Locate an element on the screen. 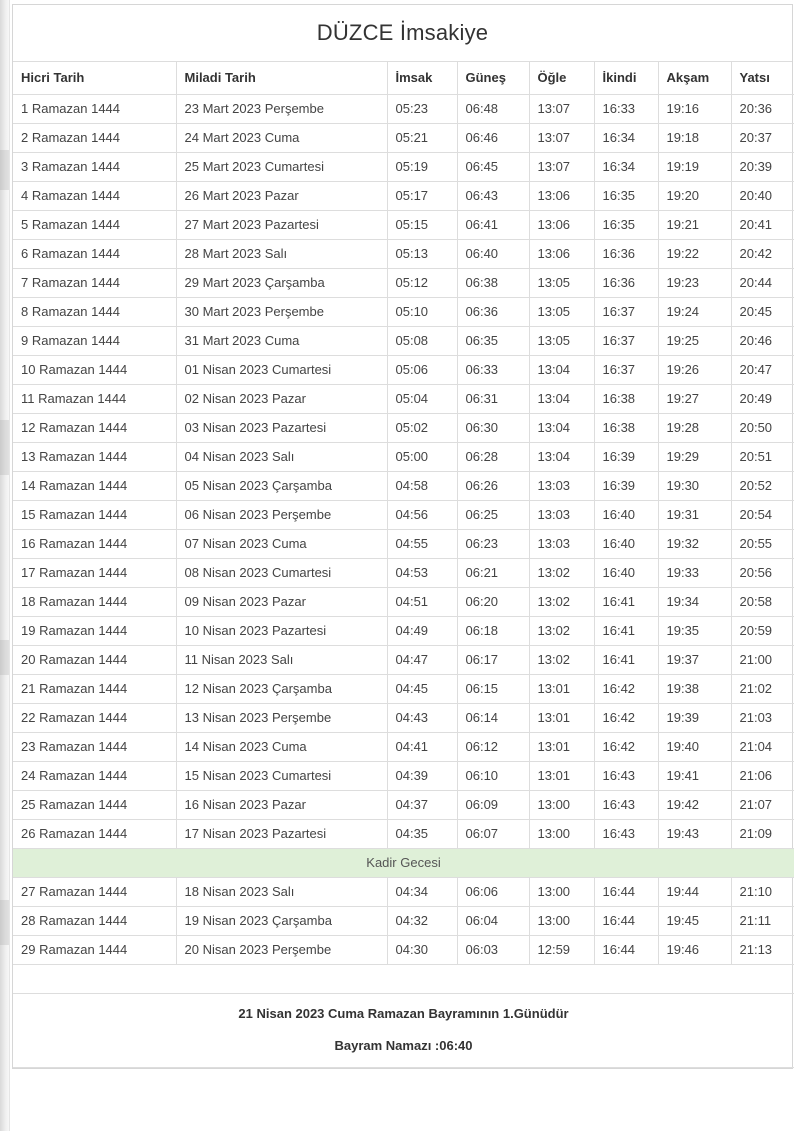 Image resolution: width=800 pixels, height=1131 pixels. table-cell: 28 Ramazan 1444 is located at coordinates (95, 920).